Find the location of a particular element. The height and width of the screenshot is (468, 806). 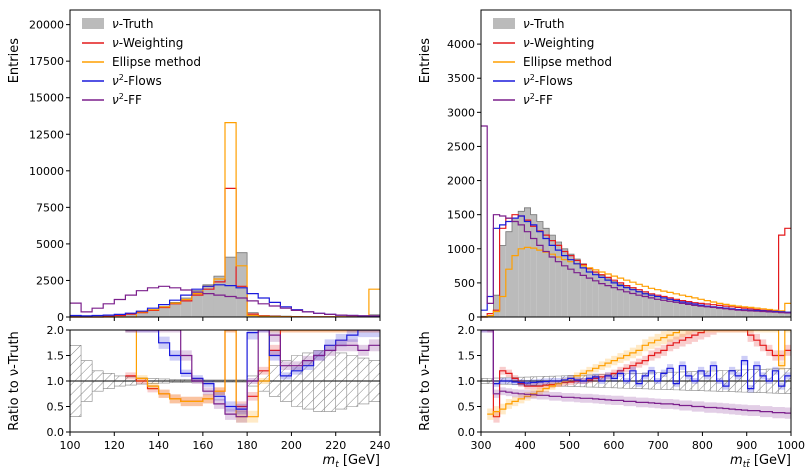

xtick-label: 600 is located at coordinates (613, 445).